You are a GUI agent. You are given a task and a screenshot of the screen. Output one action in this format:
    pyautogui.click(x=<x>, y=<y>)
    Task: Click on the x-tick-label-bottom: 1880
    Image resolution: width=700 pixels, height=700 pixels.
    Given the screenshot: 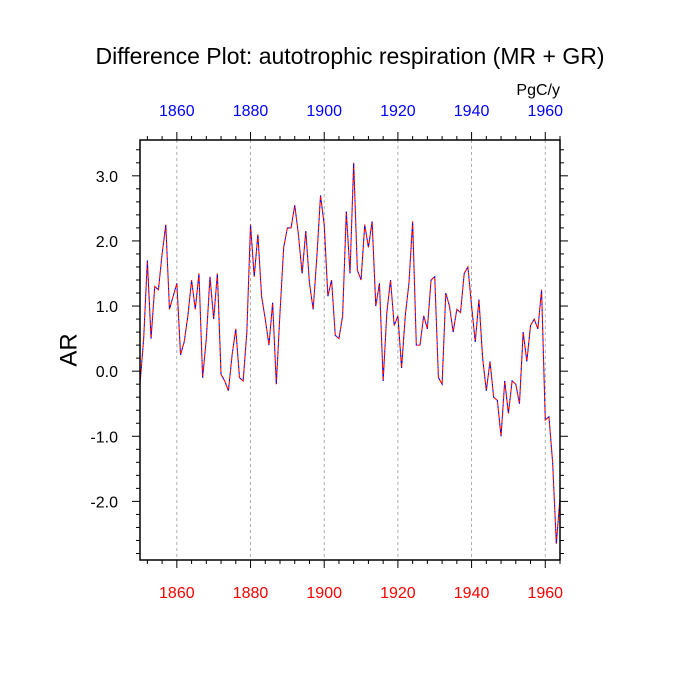 What is the action you would take?
    pyautogui.click(x=251, y=593)
    